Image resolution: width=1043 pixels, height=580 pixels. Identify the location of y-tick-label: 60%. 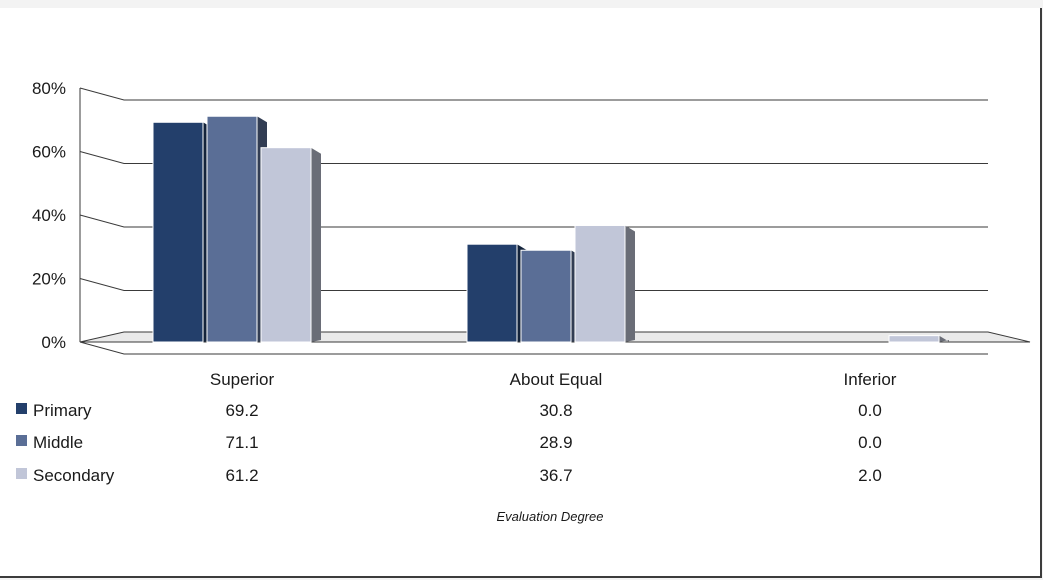
(49, 152).